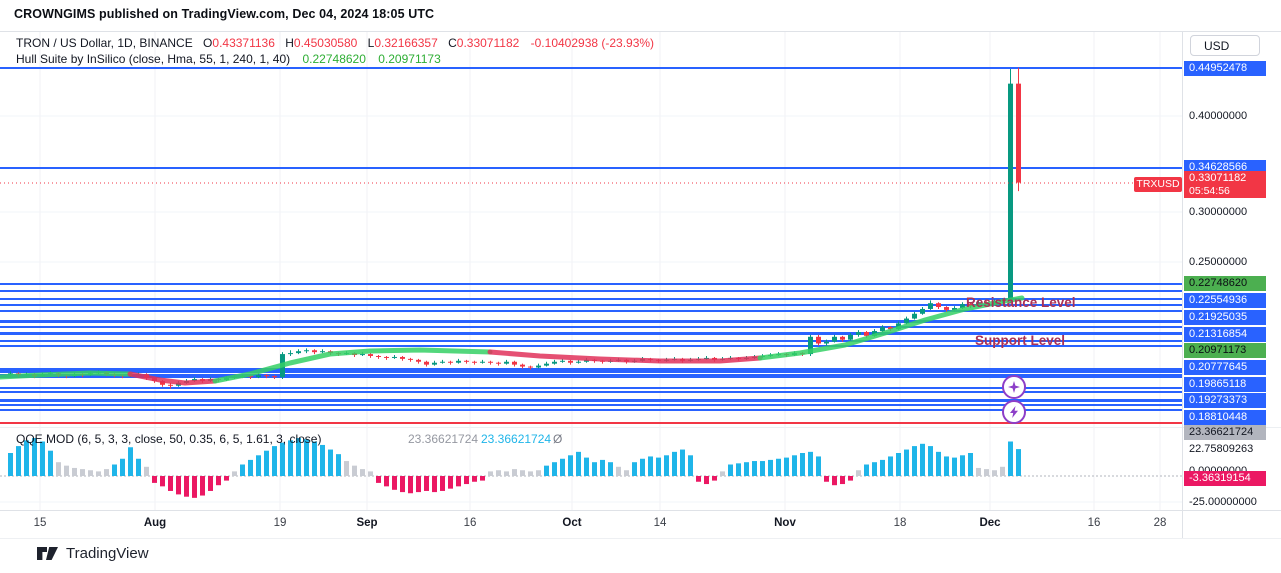  What do you see at coordinates (558, 439) in the screenshot?
I see `qqe-empty-icon: Ø` at bounding box center [558, 439].